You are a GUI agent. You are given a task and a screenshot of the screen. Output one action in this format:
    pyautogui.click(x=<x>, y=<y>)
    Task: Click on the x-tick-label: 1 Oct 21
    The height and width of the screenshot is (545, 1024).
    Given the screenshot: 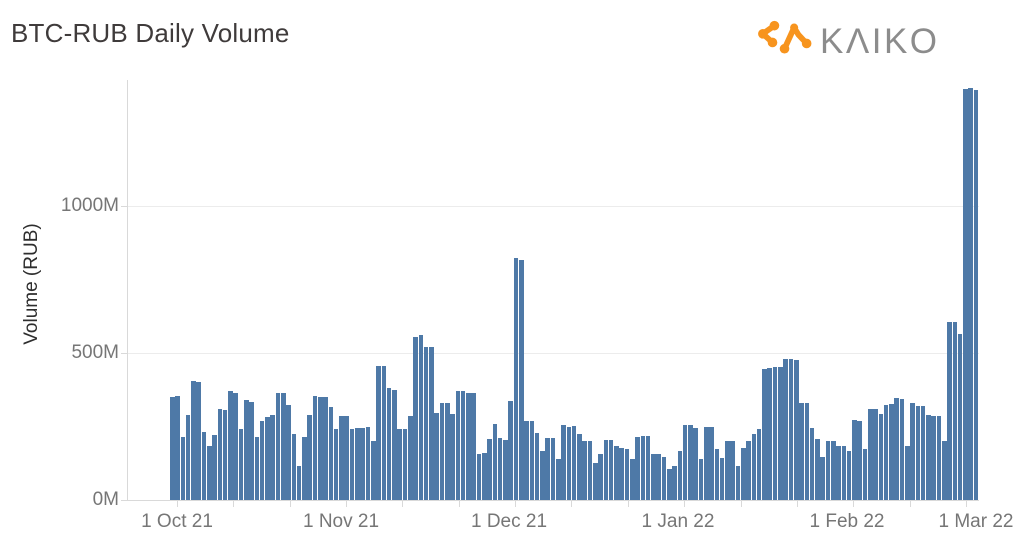 What is the action you would take?
    pyautogui.click(x=177, y=521)
    